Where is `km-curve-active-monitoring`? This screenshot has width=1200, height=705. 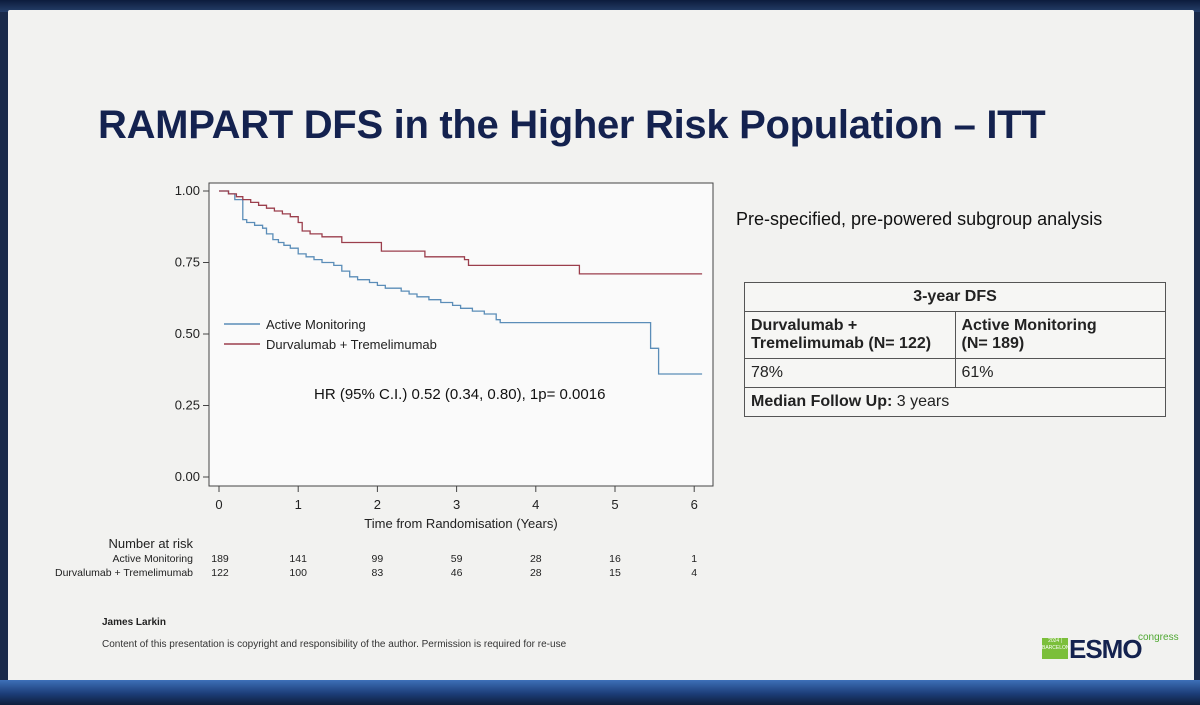 km-curve-active-monitoring is located at coordinates (461, 282).